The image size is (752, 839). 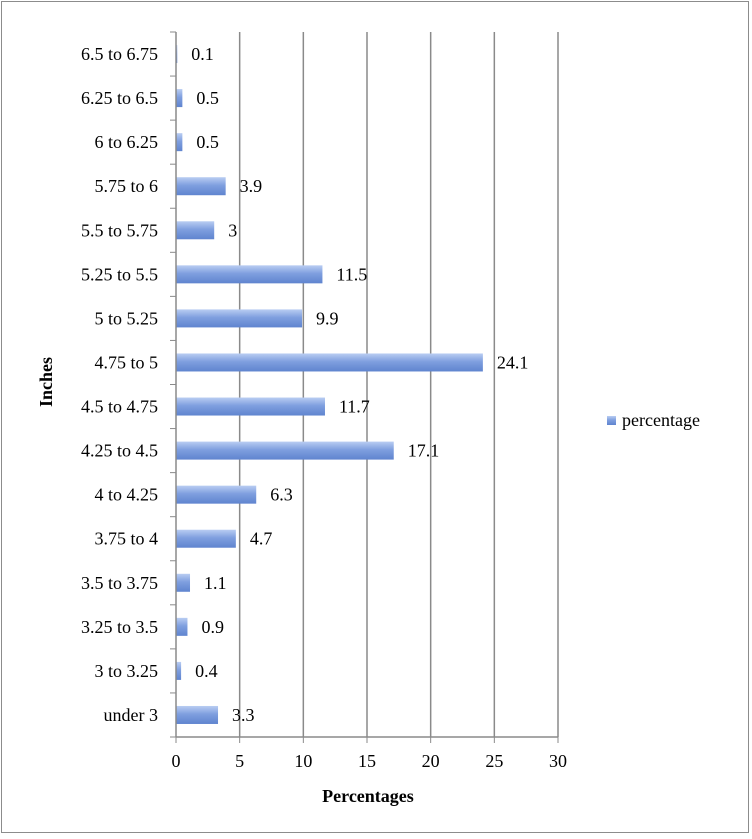 I want to click on data-label: 3, so click(x=232, y=230).